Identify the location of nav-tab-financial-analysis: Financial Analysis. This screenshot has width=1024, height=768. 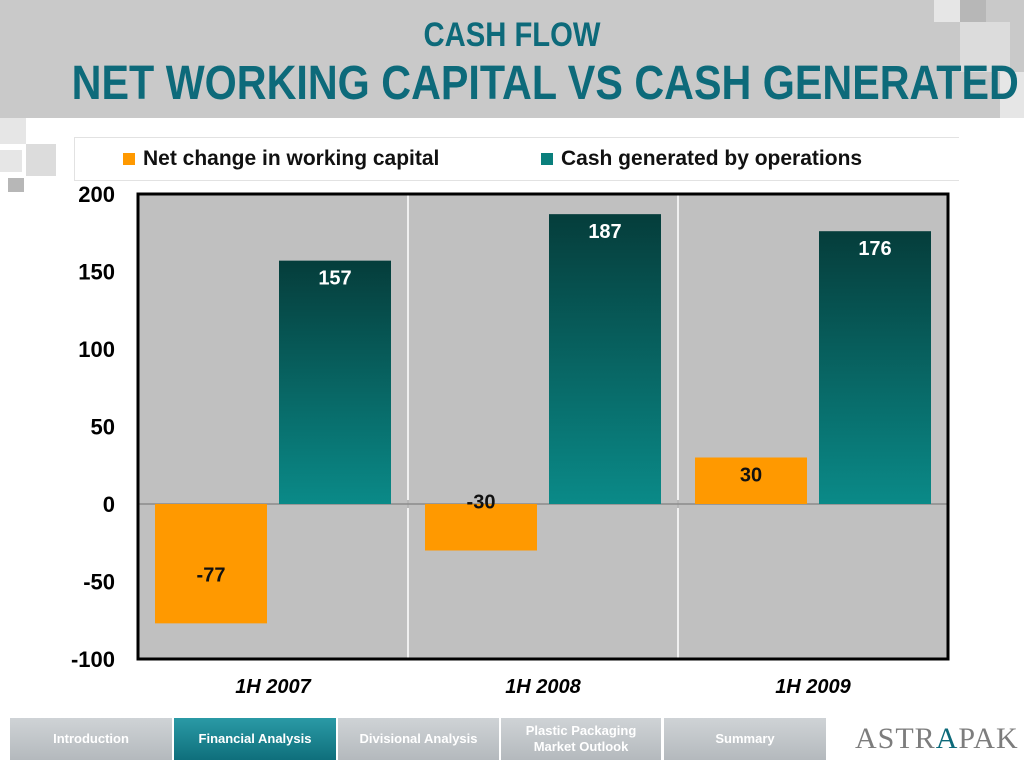
(255, 739).